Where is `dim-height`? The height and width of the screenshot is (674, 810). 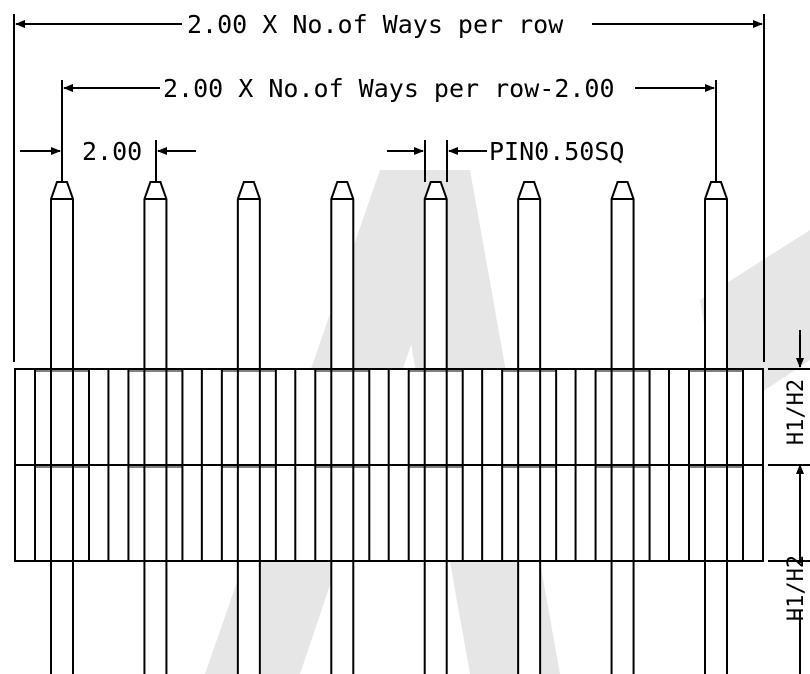
dim-height is located at coordinates (789, 502).